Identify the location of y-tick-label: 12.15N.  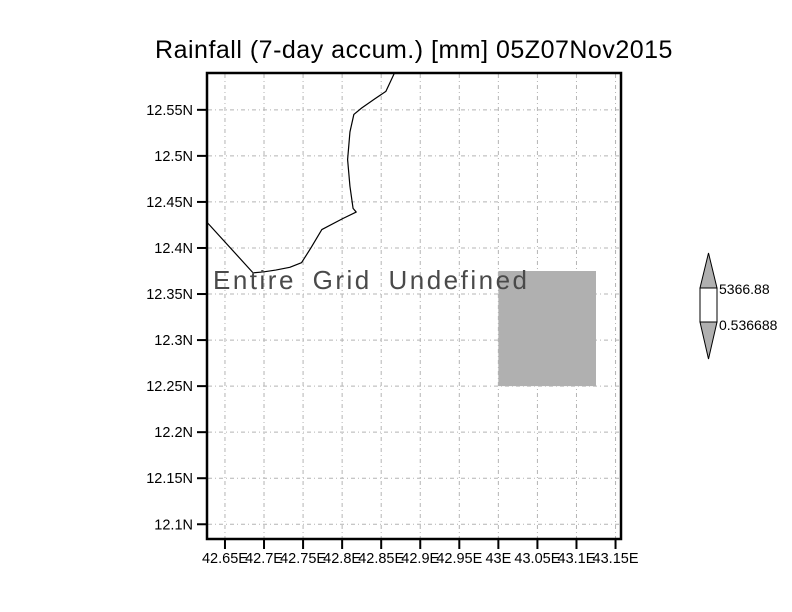
(169, 479).